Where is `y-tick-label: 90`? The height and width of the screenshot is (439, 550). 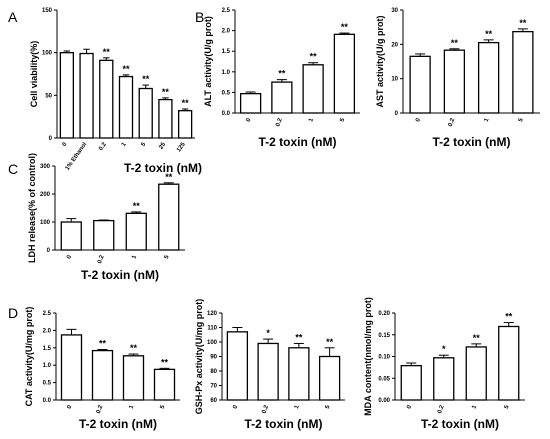
y-tick-label: 90 is located at coordinates (213, 358).